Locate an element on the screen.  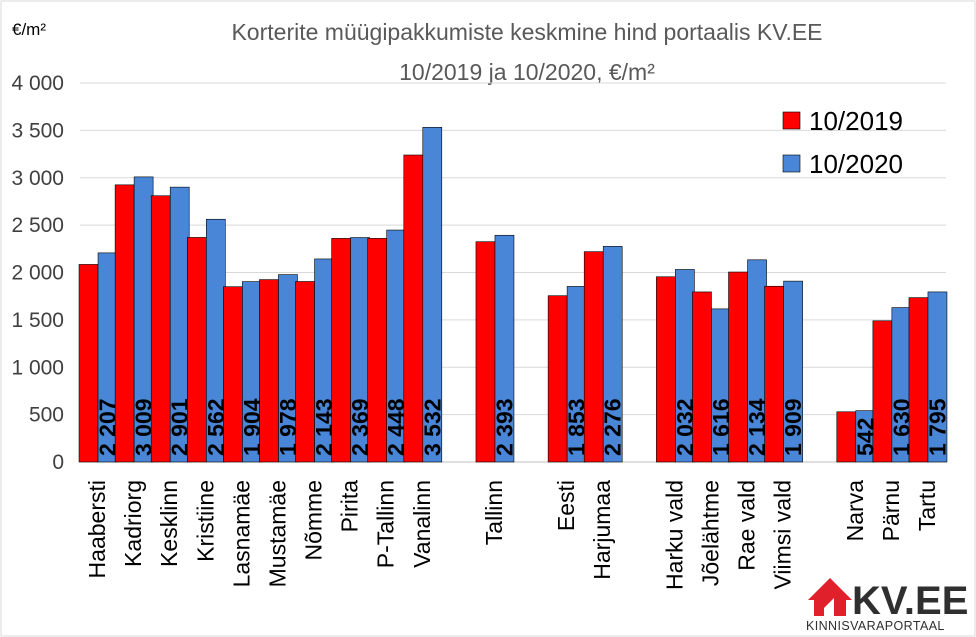
category-label: Kadriorg is located at coordinates (133, 523).